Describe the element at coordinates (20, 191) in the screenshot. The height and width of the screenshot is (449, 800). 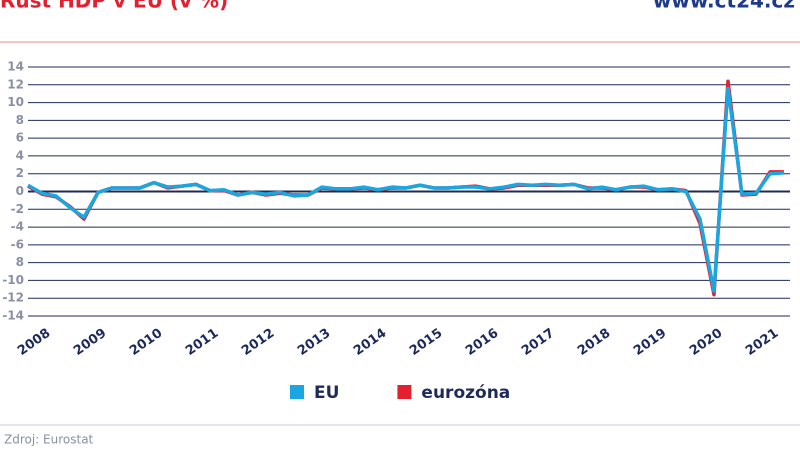
I see `y-tick-label: 0` at that location.